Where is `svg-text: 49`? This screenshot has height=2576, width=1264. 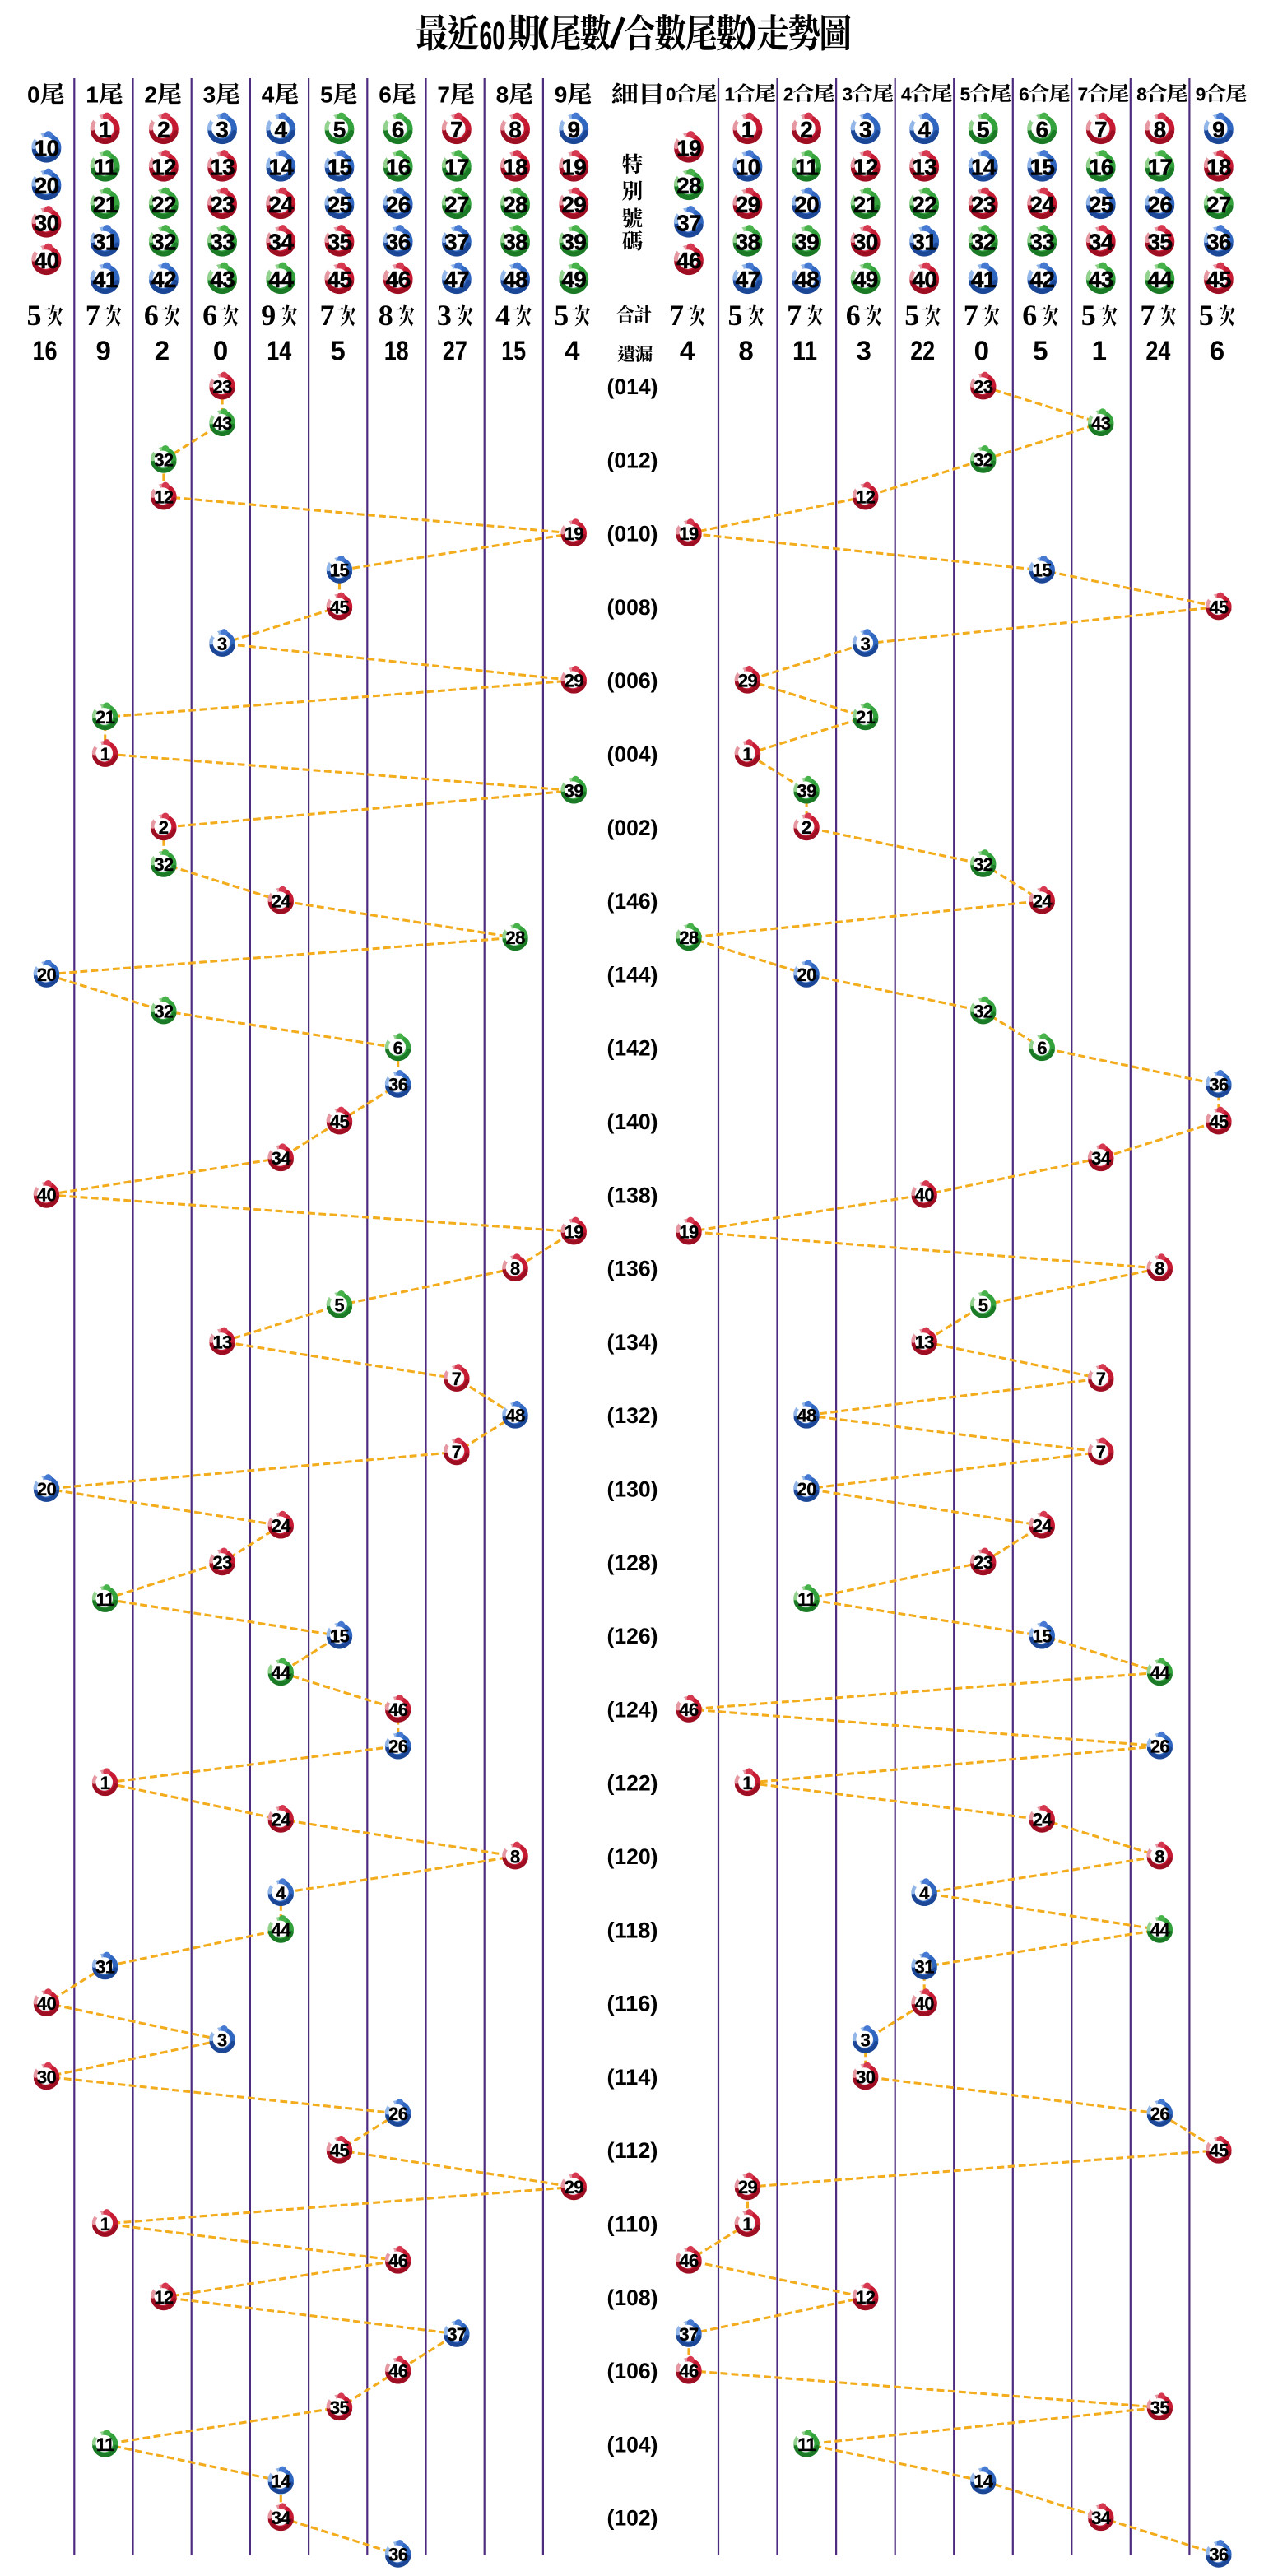
svg-text: 49 is located at coordinates (573, 279).